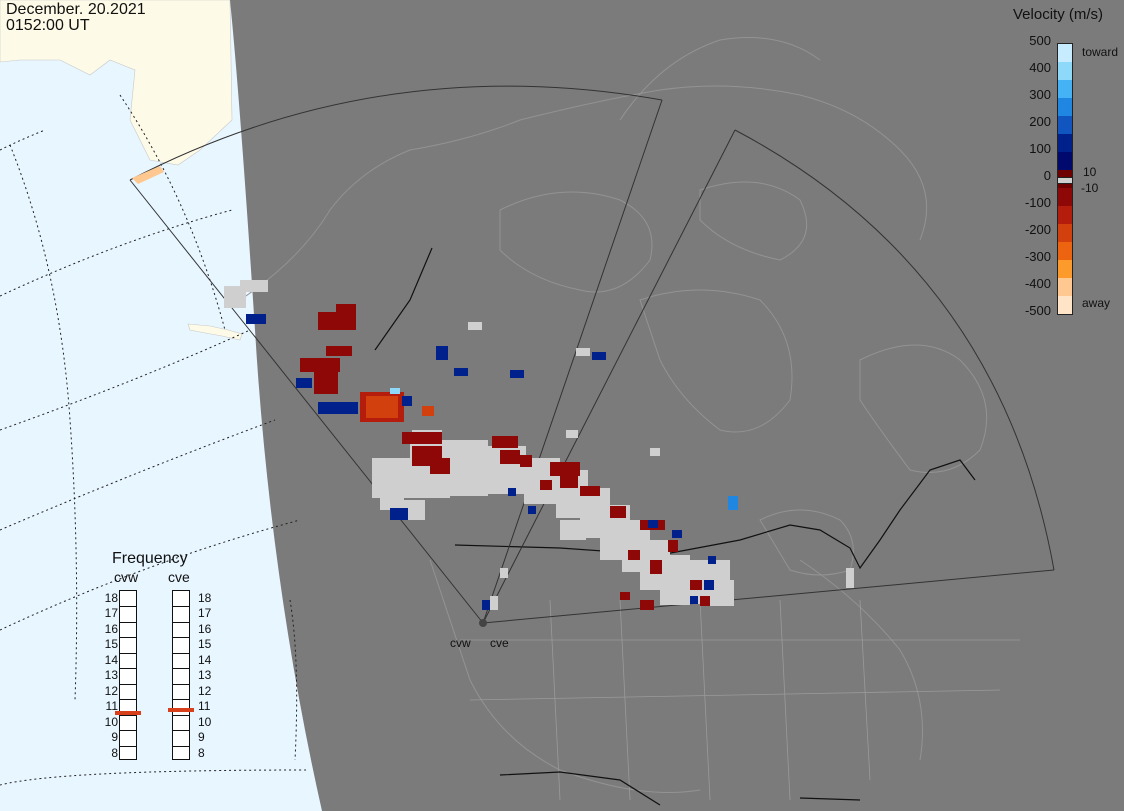 Image resolution: width=1124 pixels, height=811 pixels. What do you see at coordinates (128, 713) in the screenshot?
I see `freq-marker` at bounding box center [128, 713].